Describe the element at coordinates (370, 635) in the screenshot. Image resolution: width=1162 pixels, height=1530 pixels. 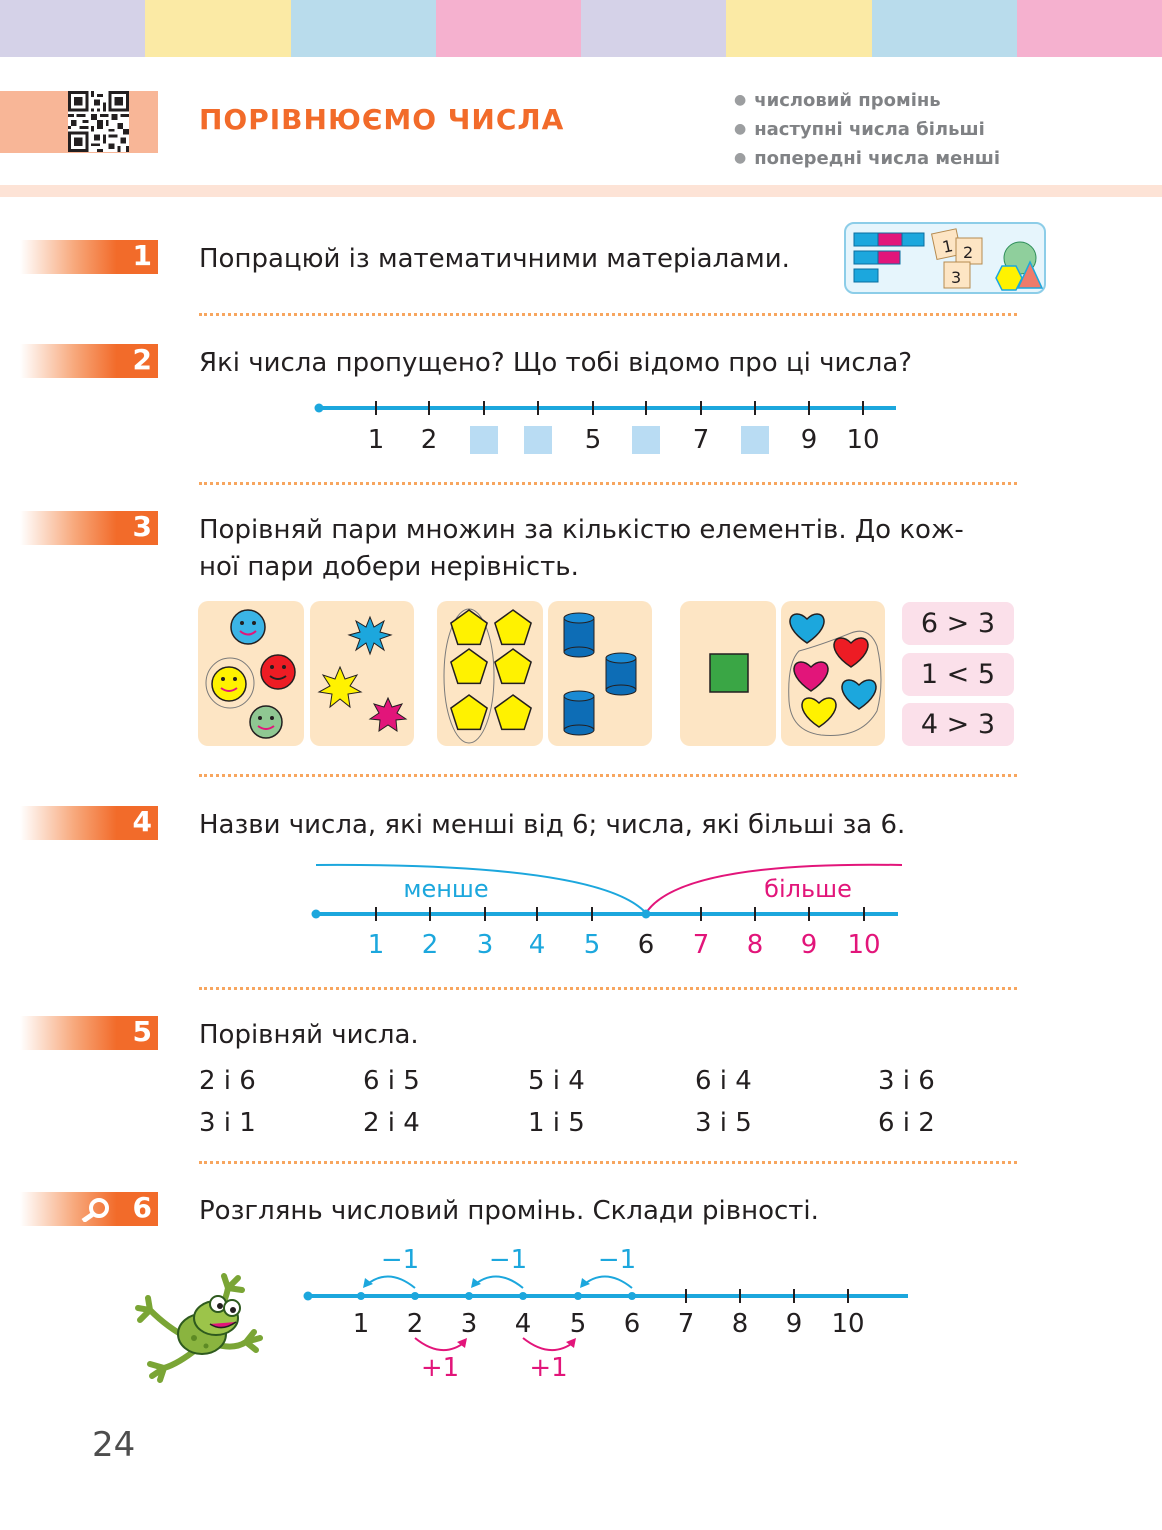
I see `star-icon` at that location.